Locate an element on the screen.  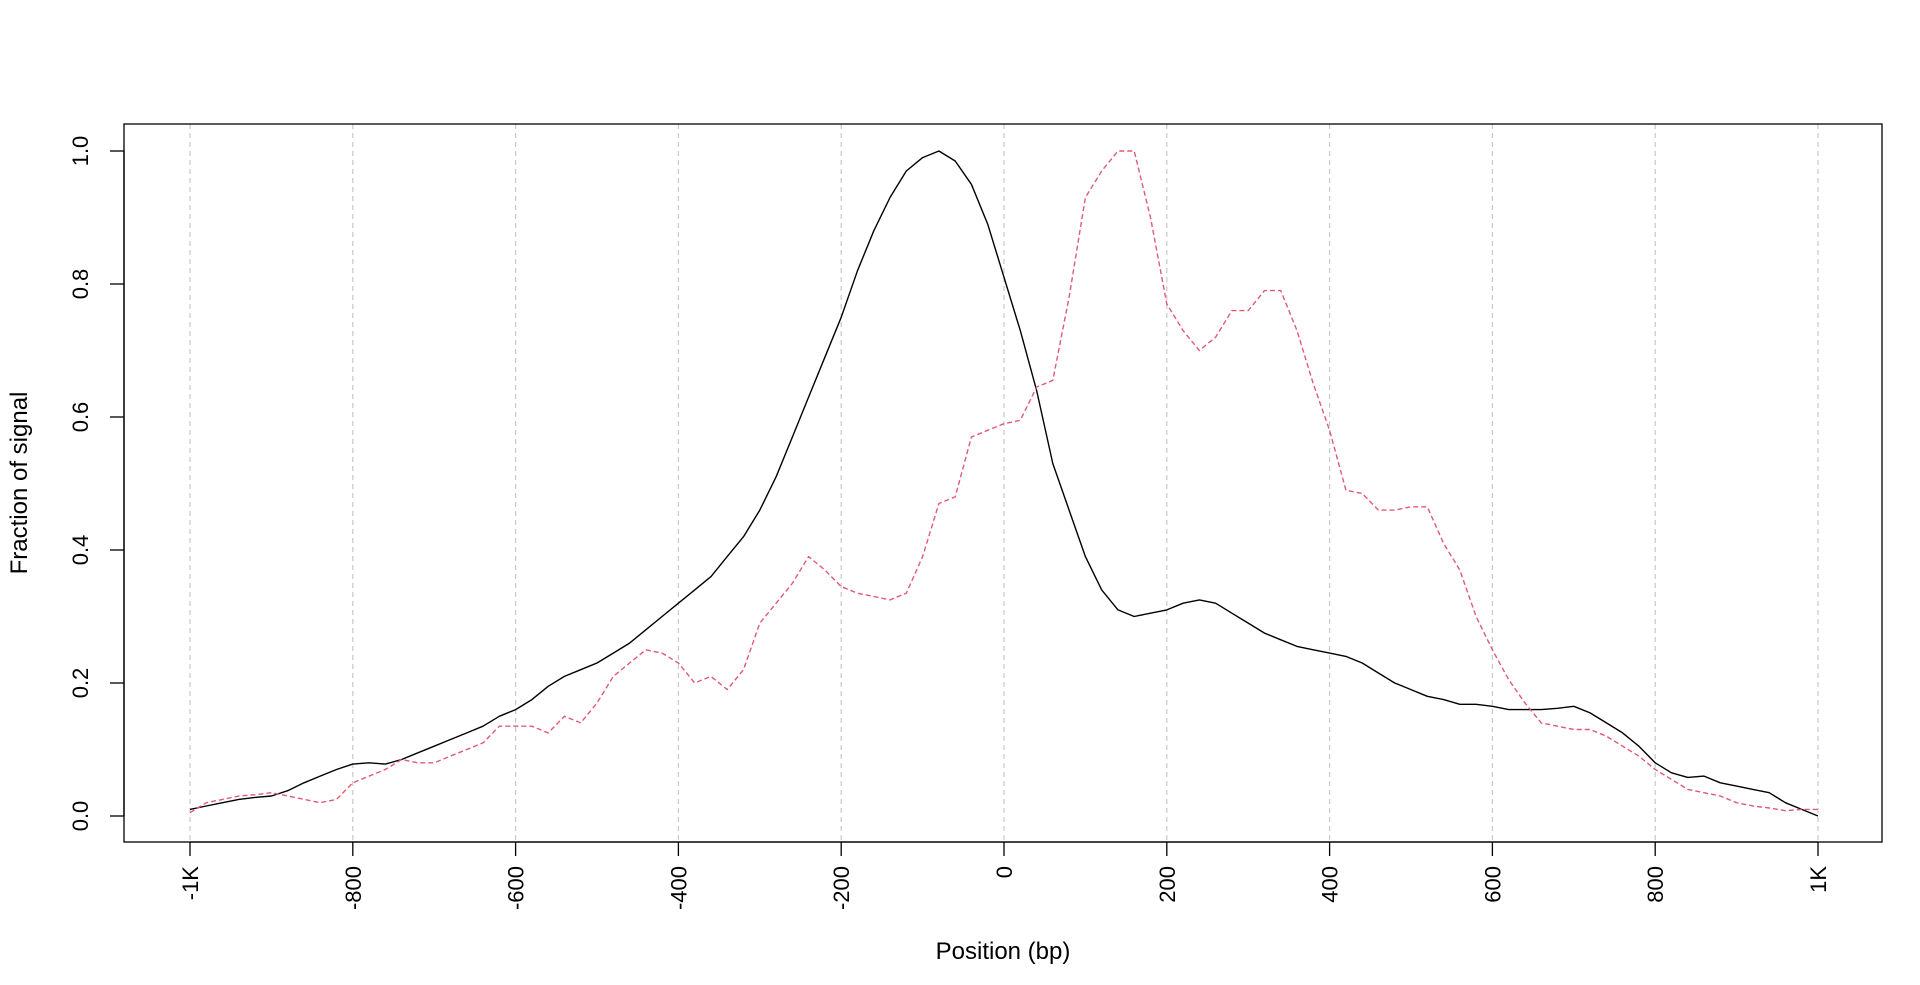
y-tick-label: 0.6 is located at coordinates (80, 417).